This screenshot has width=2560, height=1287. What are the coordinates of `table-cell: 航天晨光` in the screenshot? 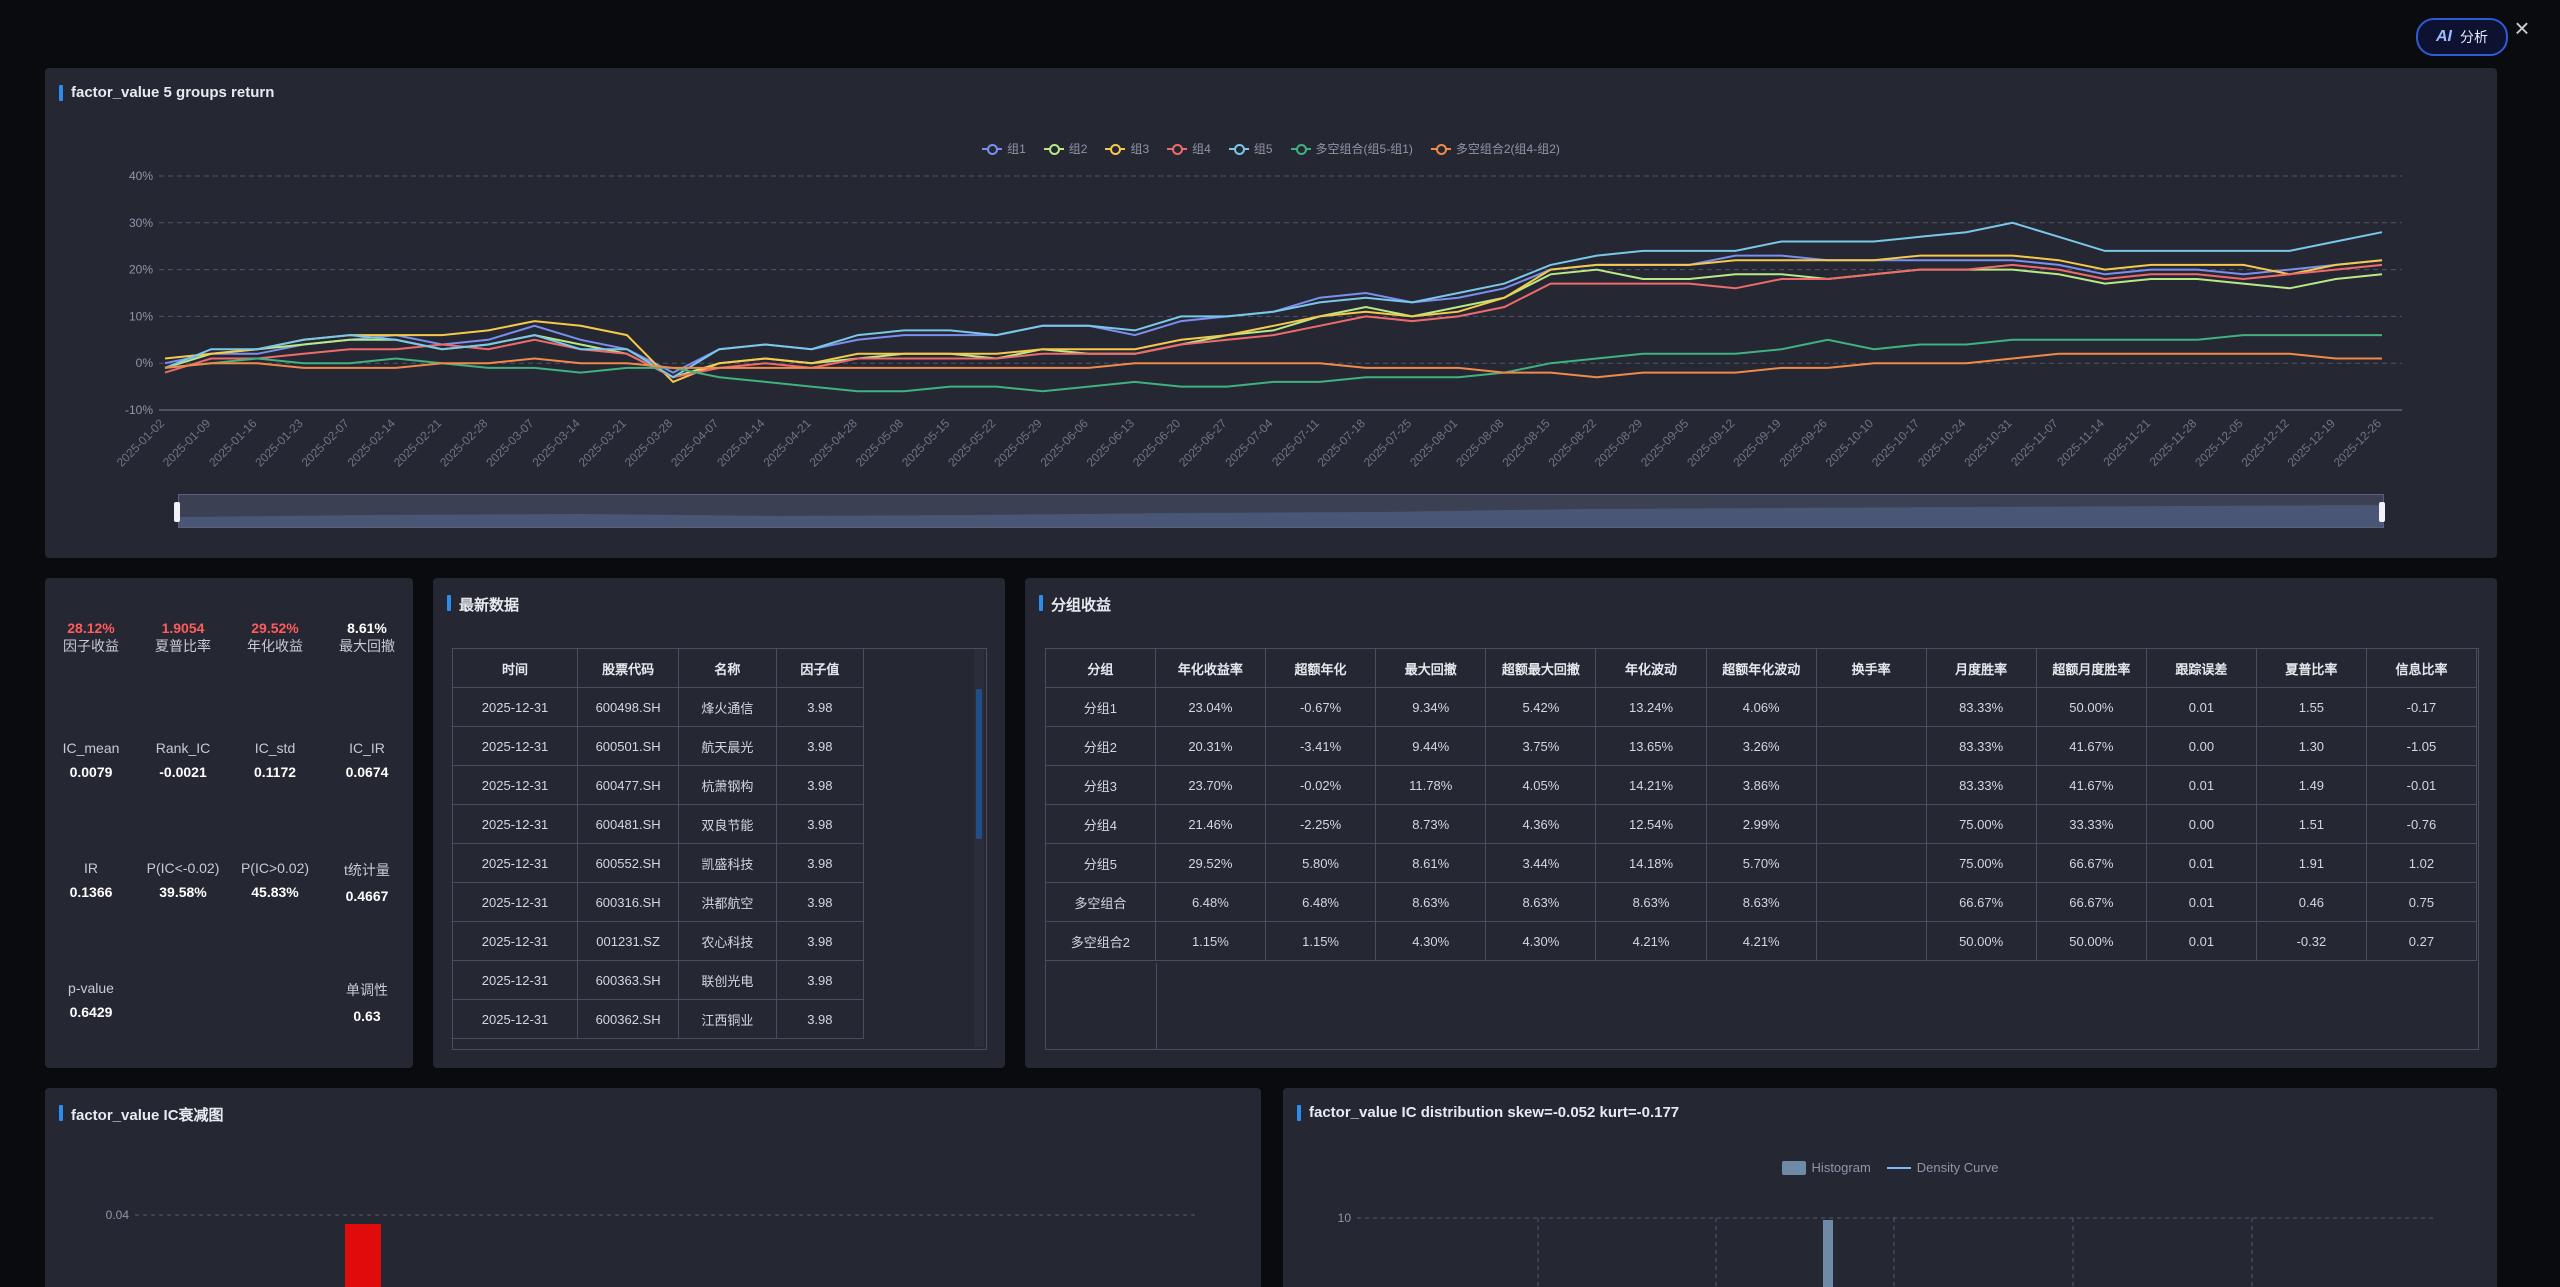 It's located at (727, 746).